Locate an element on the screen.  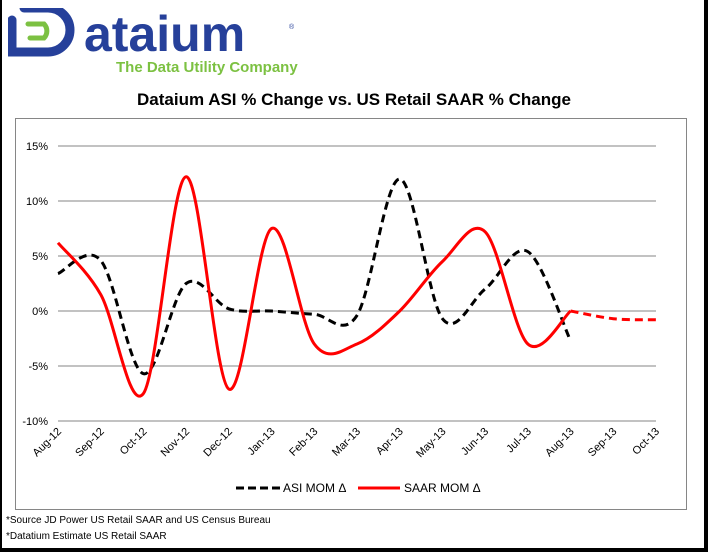
registered-mark: ® is located at coordinates (292, 27).